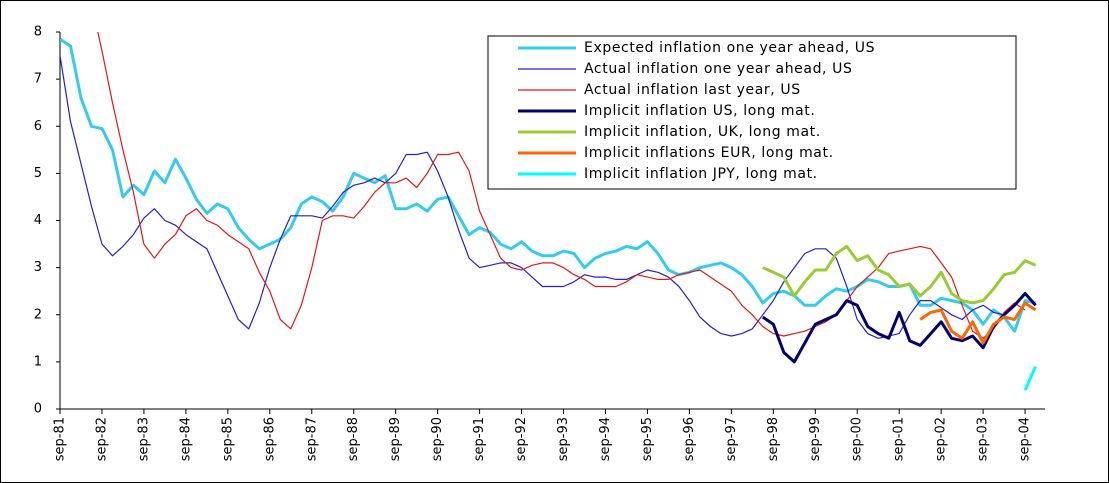  Describe the element at coordinates (773, 439) in the screenshot. I see `x-tick-label: sep-98` at that location.